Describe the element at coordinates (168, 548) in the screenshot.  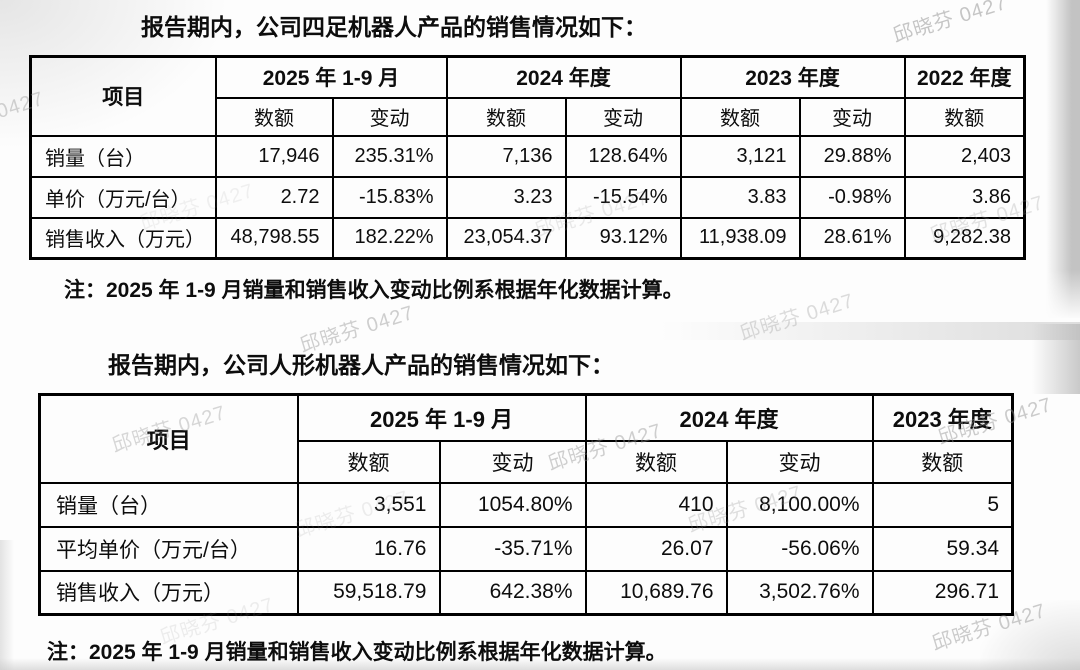
I see `row-label: 平均单价（万元/台）` at that location.